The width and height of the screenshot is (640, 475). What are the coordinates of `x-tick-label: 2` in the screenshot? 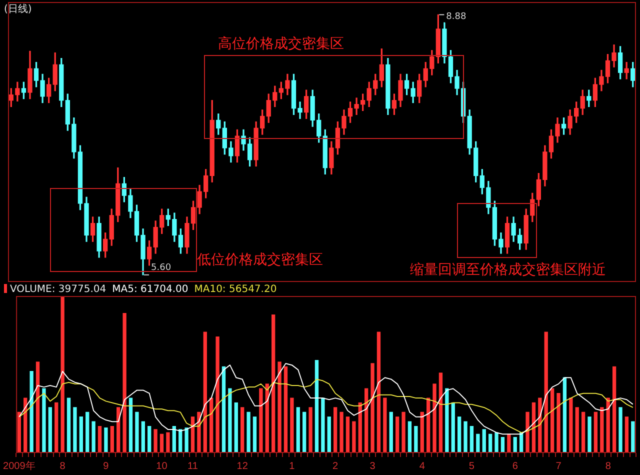 It's located at (335, 466).